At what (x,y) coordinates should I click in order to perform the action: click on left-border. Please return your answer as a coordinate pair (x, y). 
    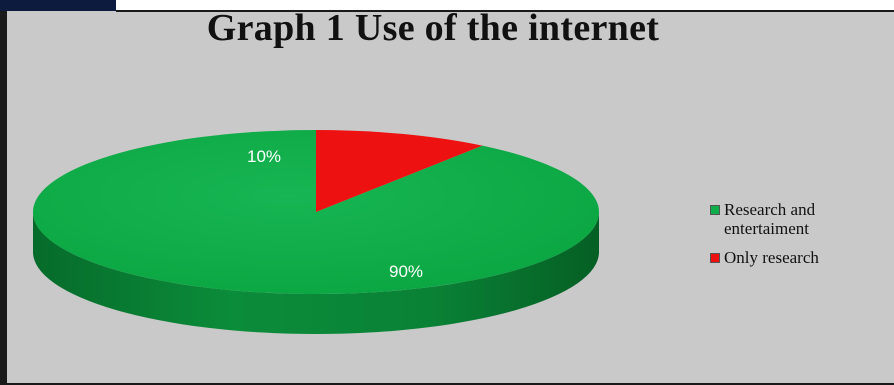
    Looking at the image, I should click on (3, 197).